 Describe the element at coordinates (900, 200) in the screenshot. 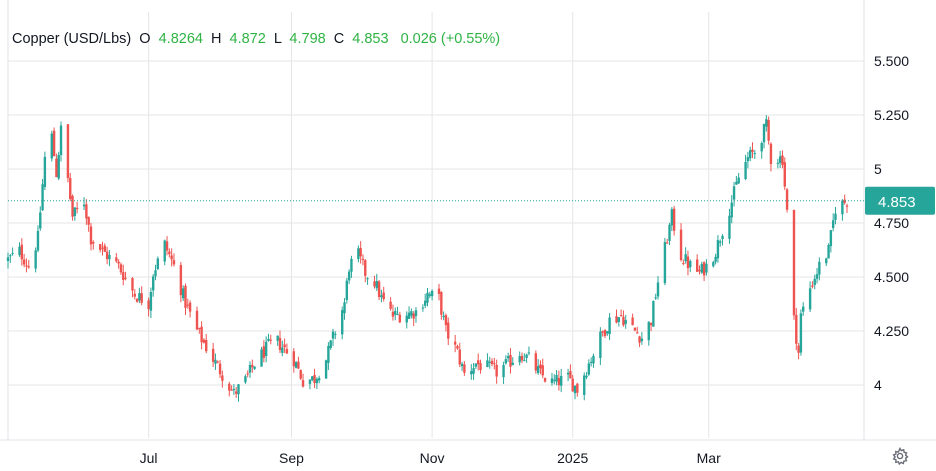

I see `last-price-label: 4.853` at that location.